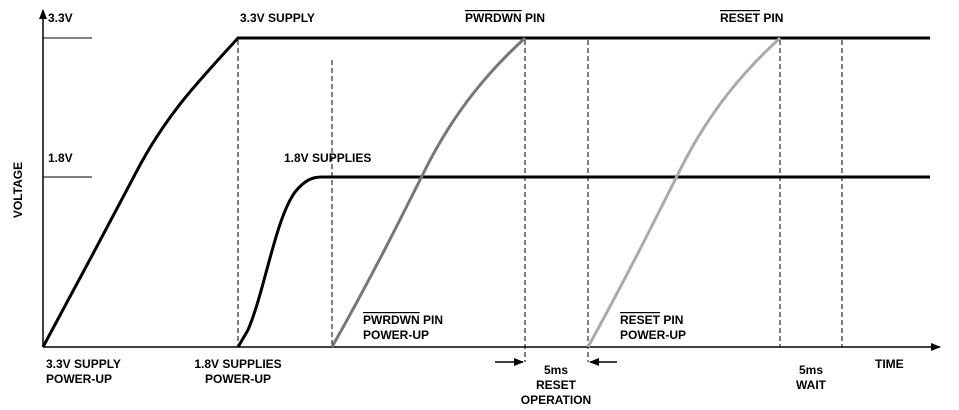 This screenshot has width=959, height=410. I want to click on event-label: PWRDWN PIN, so click(403, 320).